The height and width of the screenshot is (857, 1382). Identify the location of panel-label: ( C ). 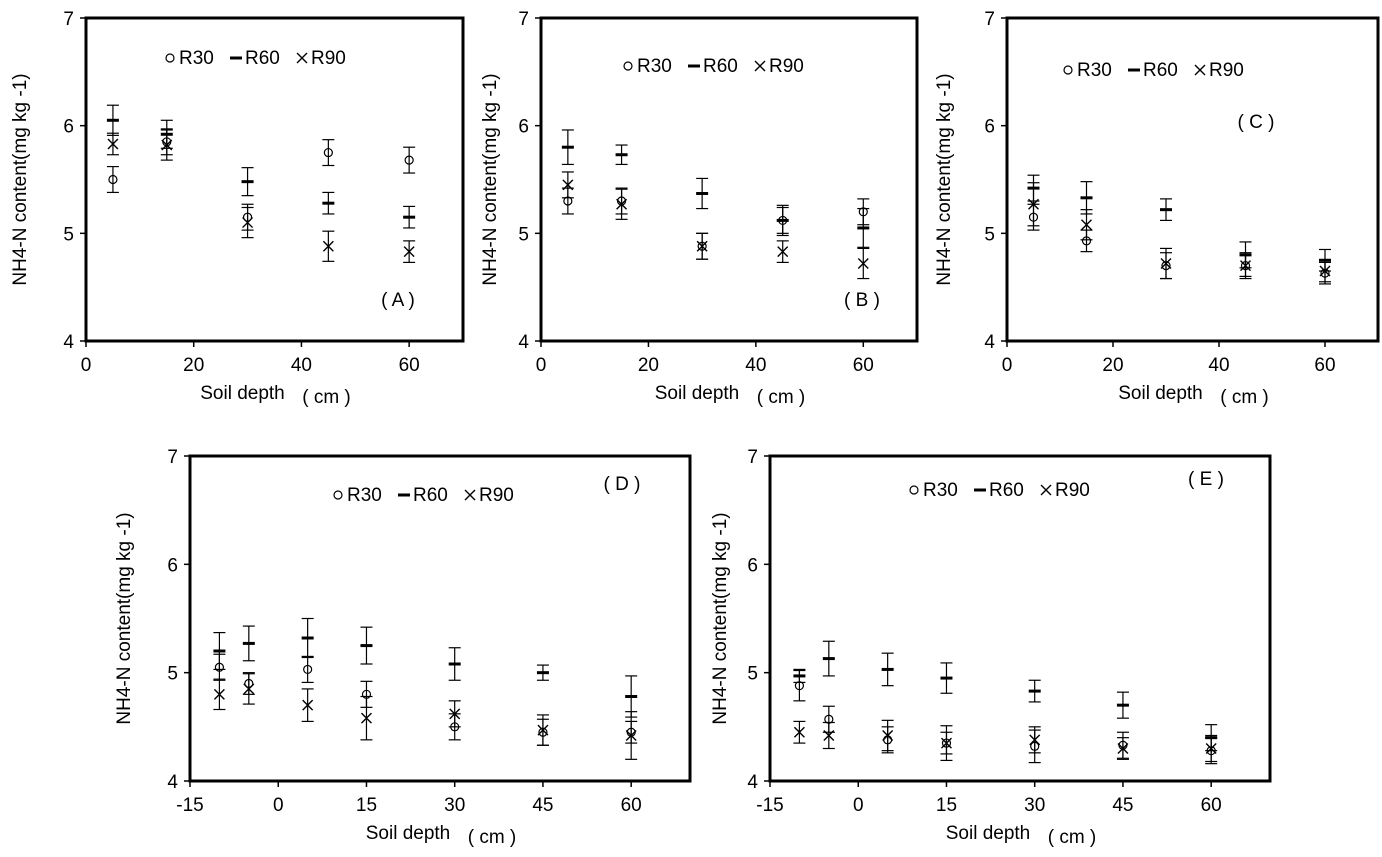
(1256, 122).